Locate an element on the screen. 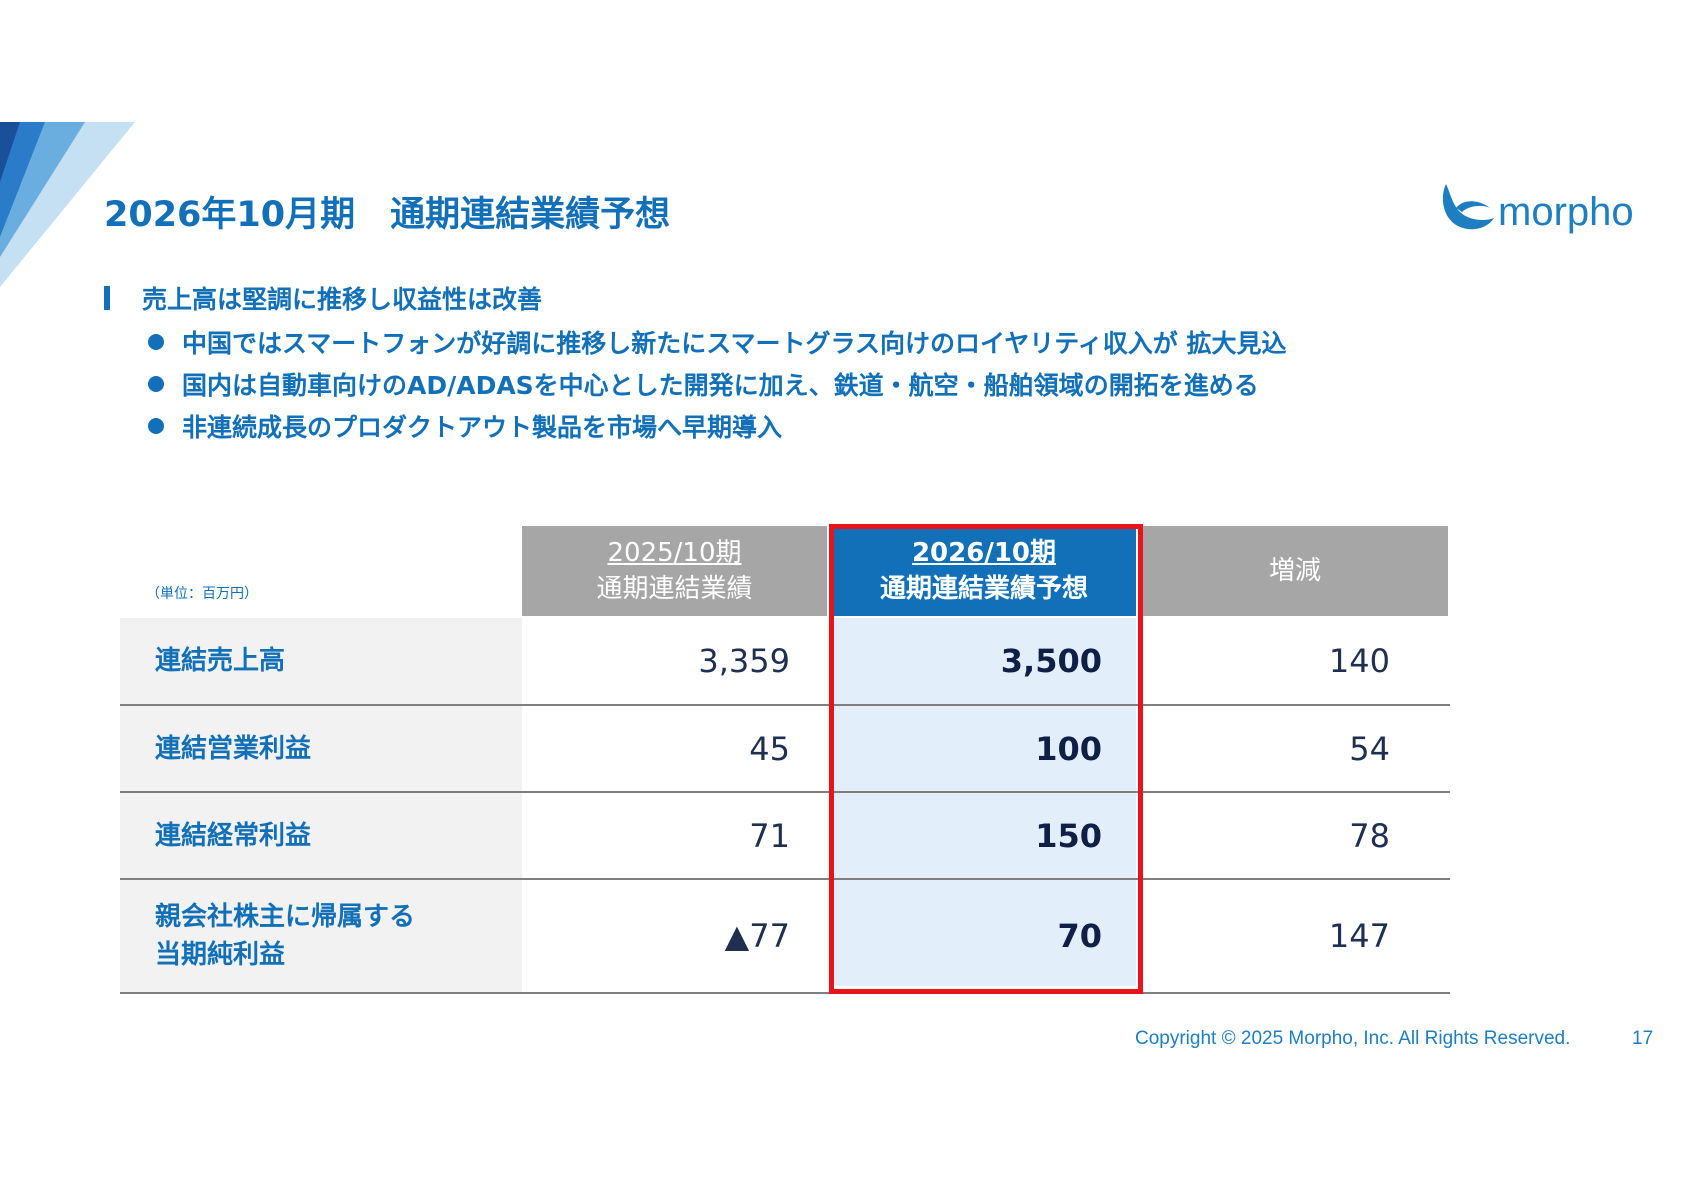 The width and height of the screenshot is (1684, 1190). morpho-logo: morpho is located at coordinates (1538, 209).